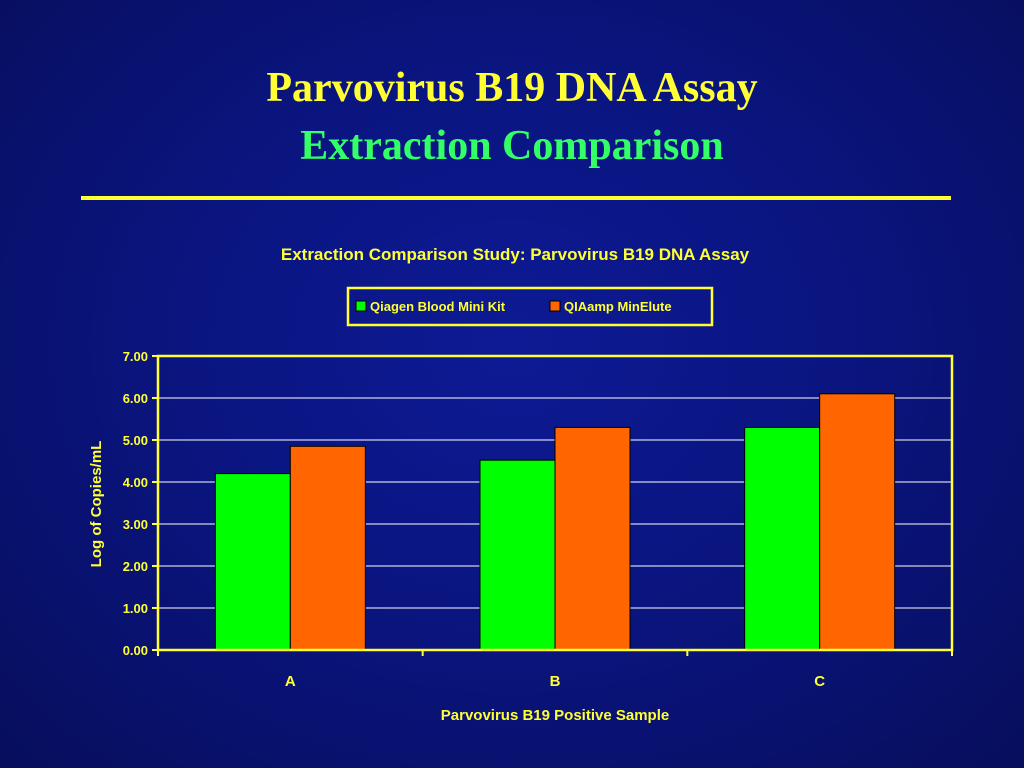 This screenshot has height=768, width=1024. Describe the element at coordinates (135, 356) in the screenshot. I see `y-tick-label: 7.00` at that location.